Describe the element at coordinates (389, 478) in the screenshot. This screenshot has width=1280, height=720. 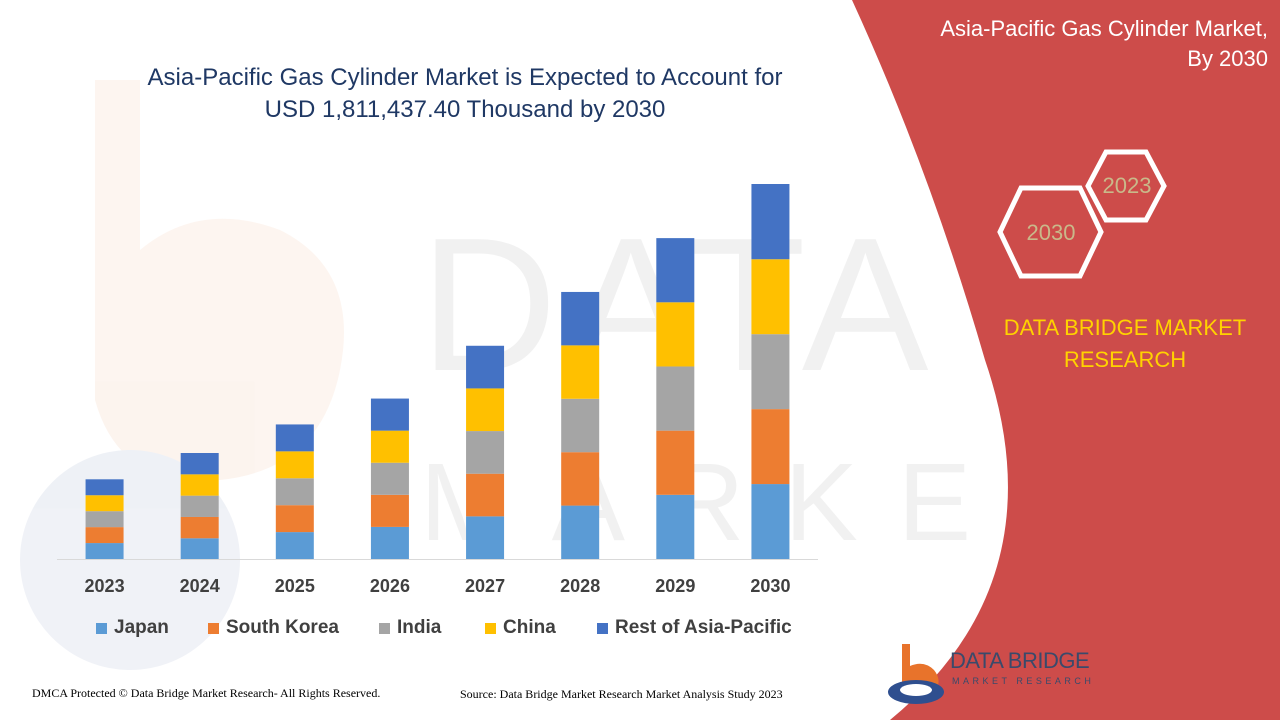
I see `bar-segment-2026-india` at that location.